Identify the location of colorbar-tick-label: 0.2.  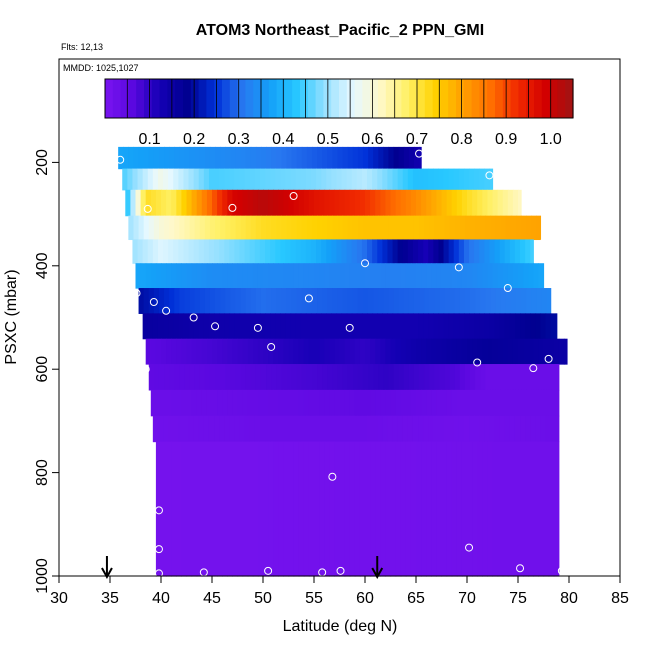
(194, 139).